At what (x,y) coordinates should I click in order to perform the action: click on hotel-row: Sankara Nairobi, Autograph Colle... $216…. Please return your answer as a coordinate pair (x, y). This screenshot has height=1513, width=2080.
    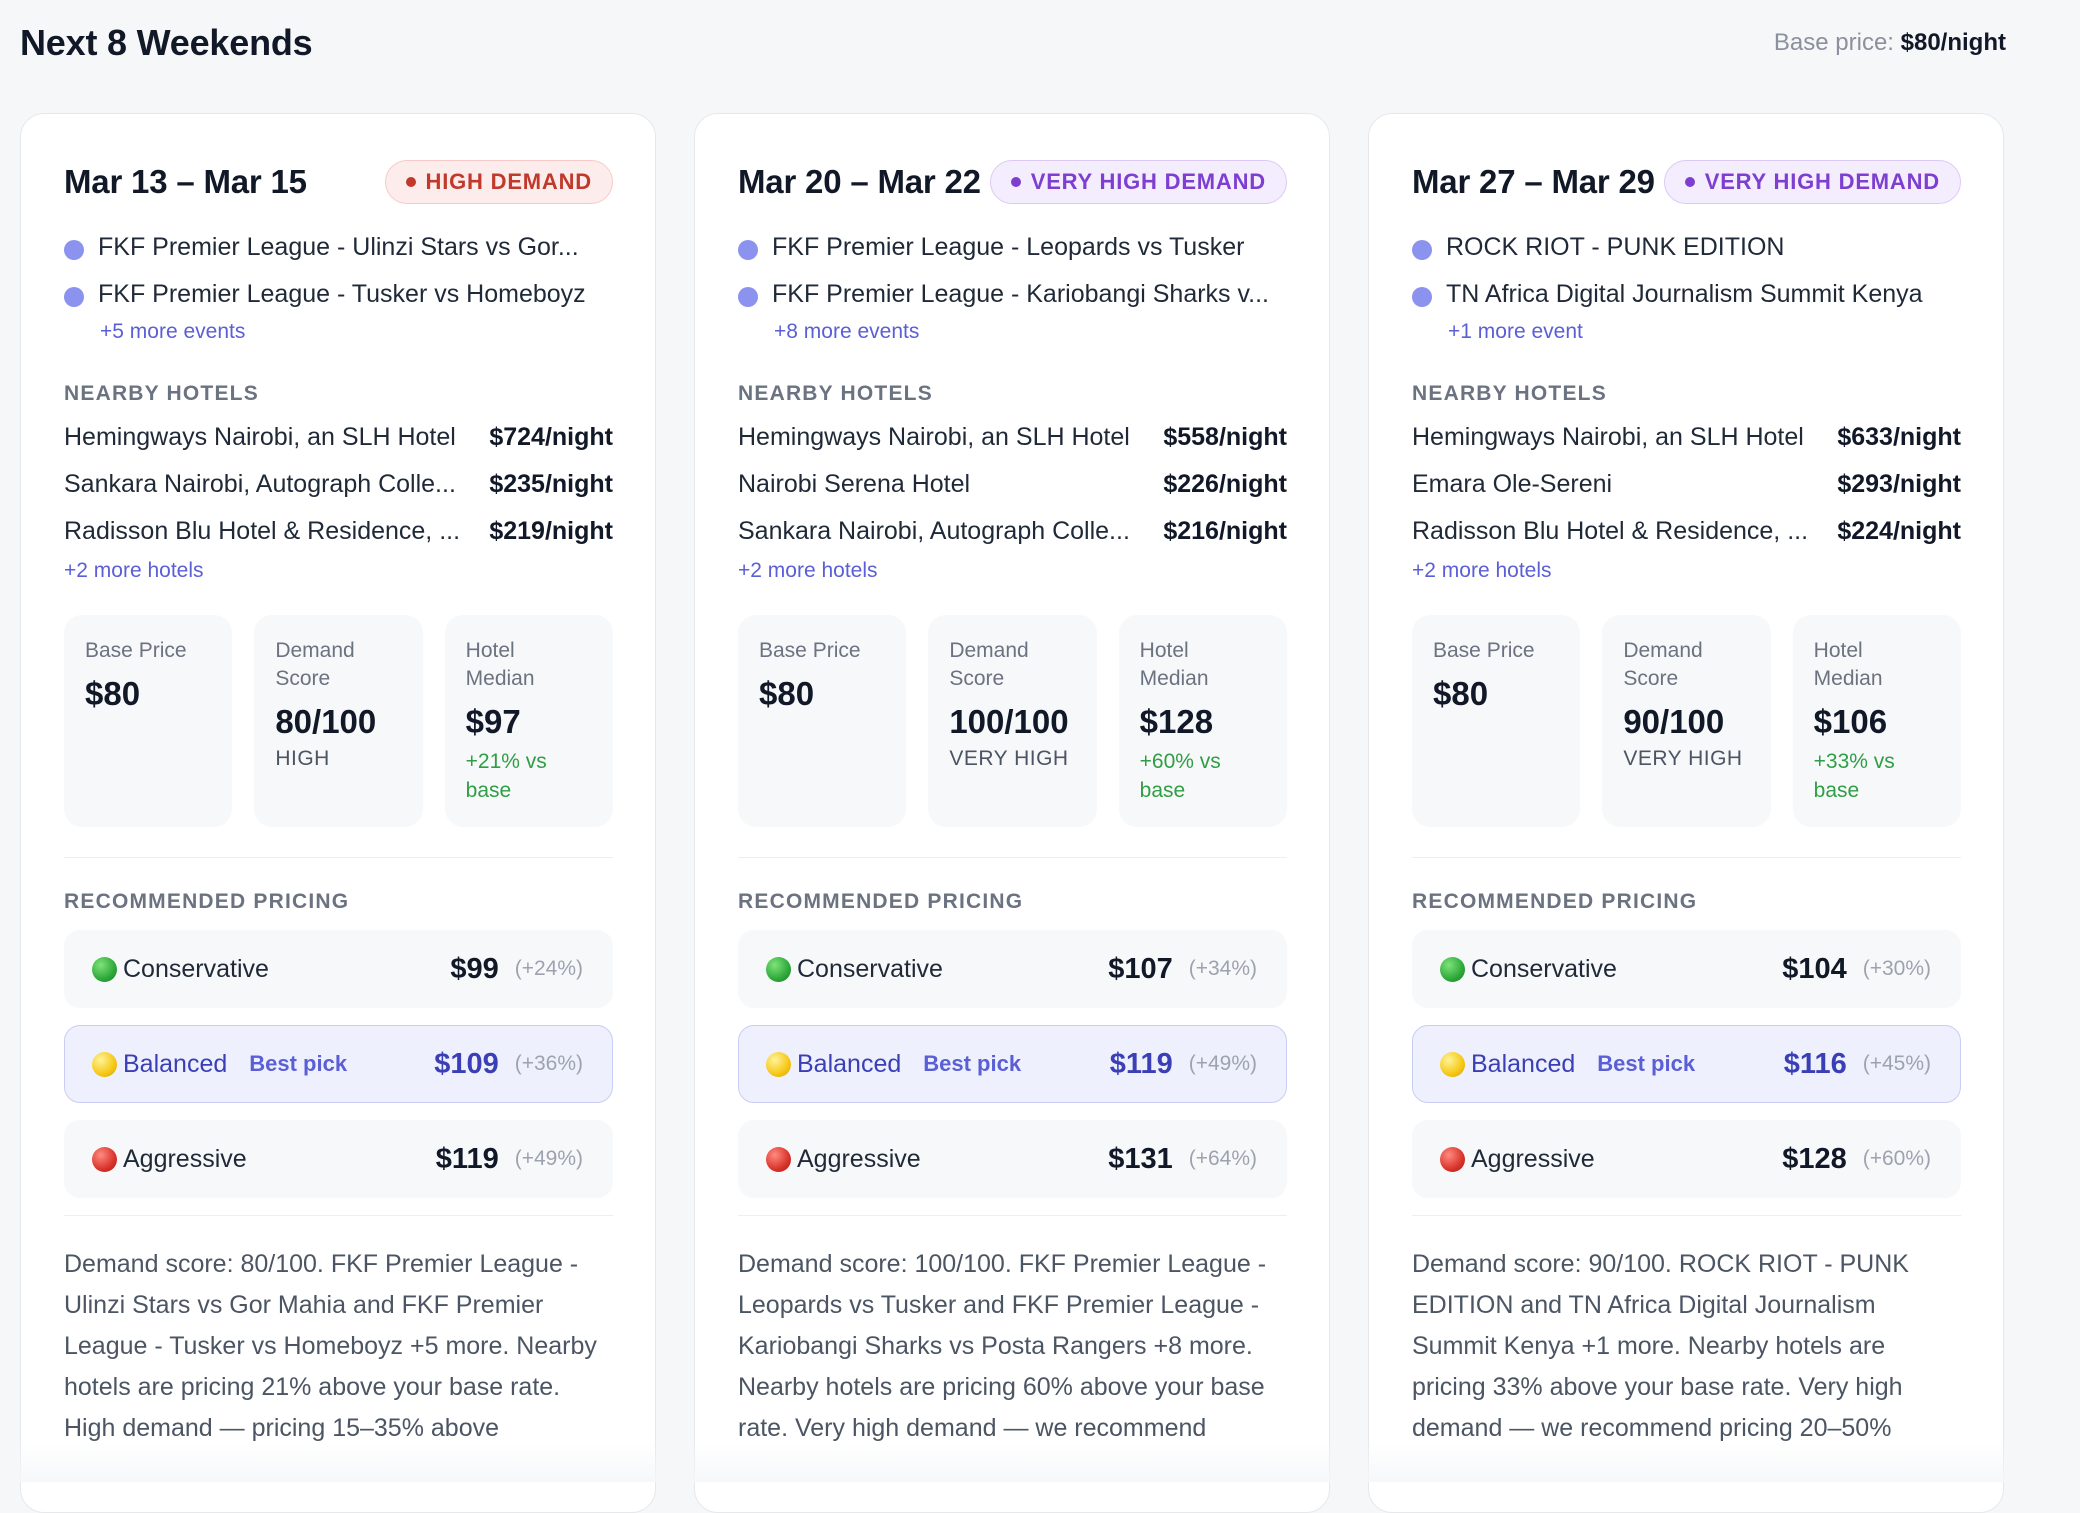
    Looking at the image, I should click on (1012, 531).